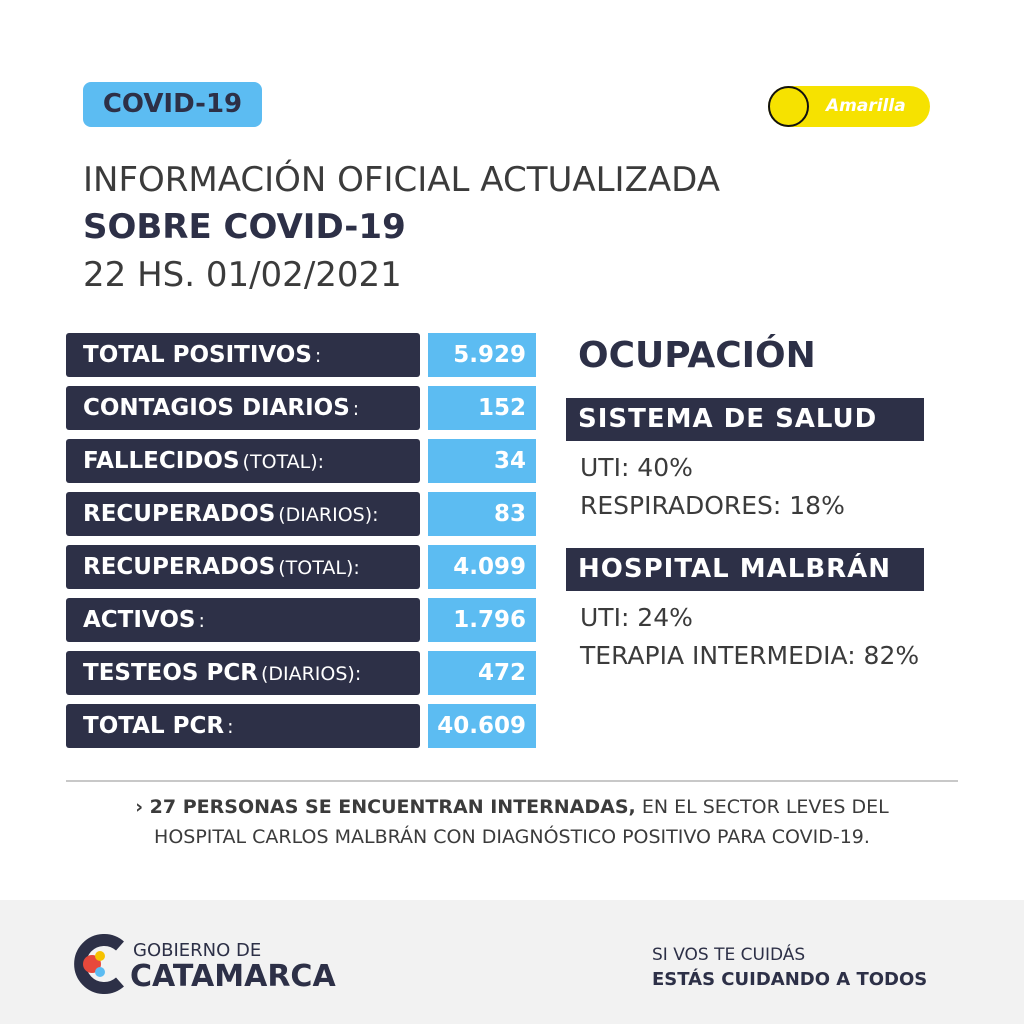 The image size is (1024, 1024). Describe the element at coordinates (154, 726) in the screenshot. I see `row-name: TOTAL PCR` at that location.